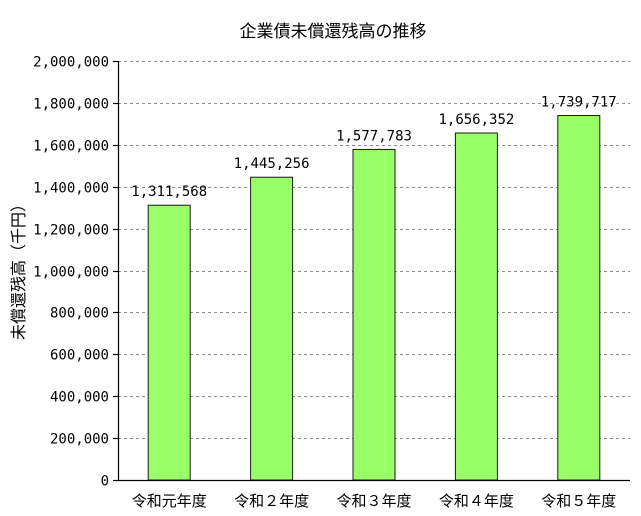 Image resolution: width=641 pixels, height=516 pixels. What do you see at coordinates (169, 501) in the screenshot?
I see `x-tick-label: 令和元年度` at bounding box center [169, 501].